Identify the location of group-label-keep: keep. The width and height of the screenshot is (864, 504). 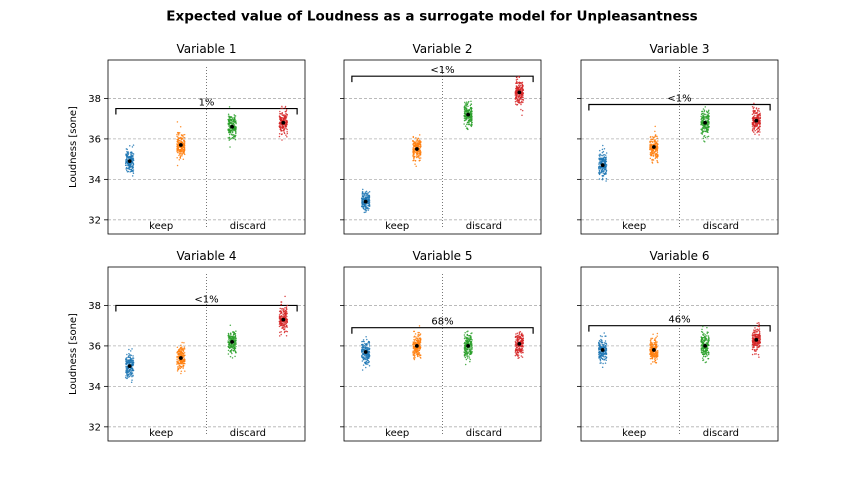
(161, 226).